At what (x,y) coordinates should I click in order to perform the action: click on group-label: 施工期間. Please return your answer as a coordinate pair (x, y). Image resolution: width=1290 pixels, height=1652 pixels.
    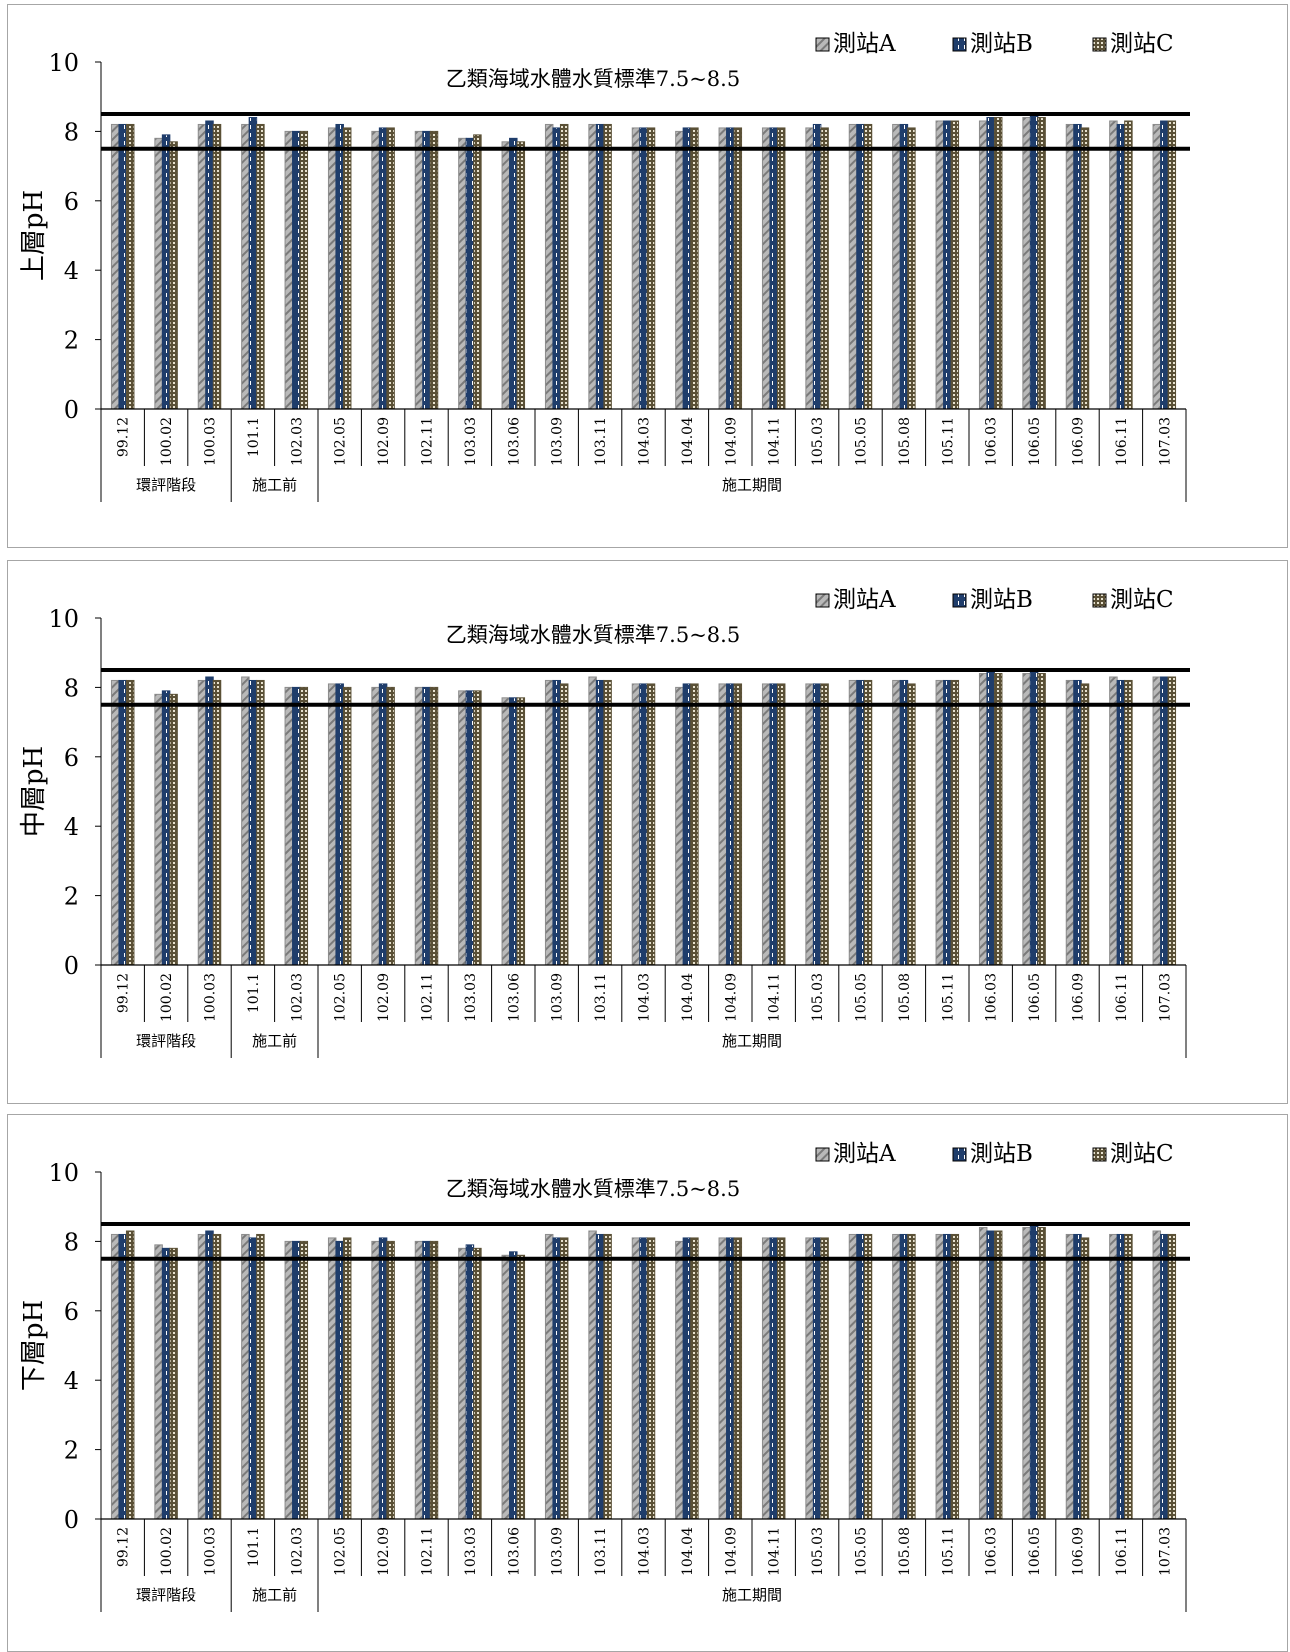
    Looking at the image, I should click on (752, 1041).